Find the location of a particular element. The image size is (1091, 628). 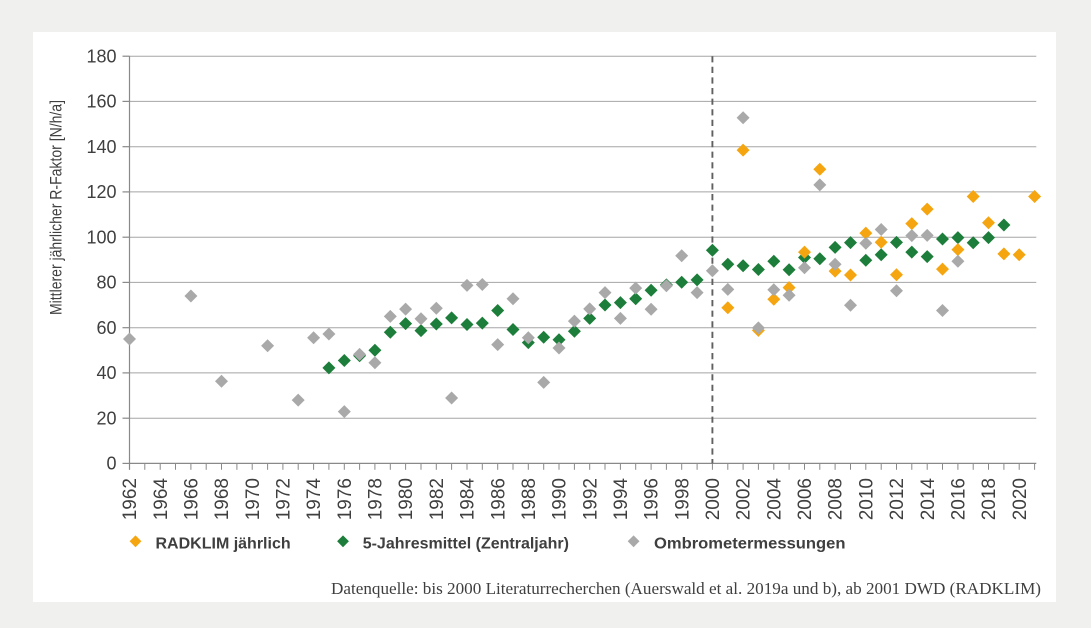

svg-text: 1986 is located at coordinates (498, 499).